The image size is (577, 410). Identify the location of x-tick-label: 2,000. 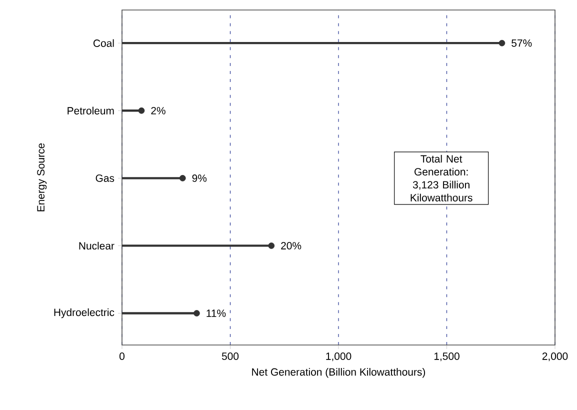
(555, 357).